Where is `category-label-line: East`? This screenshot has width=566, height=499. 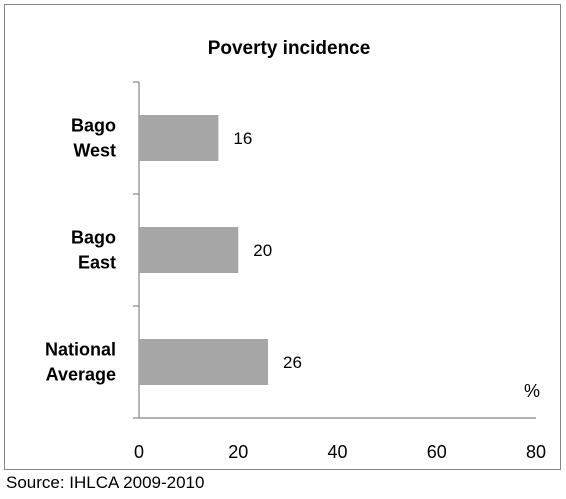 category-label-line: East is located at coordinates (97, 263).